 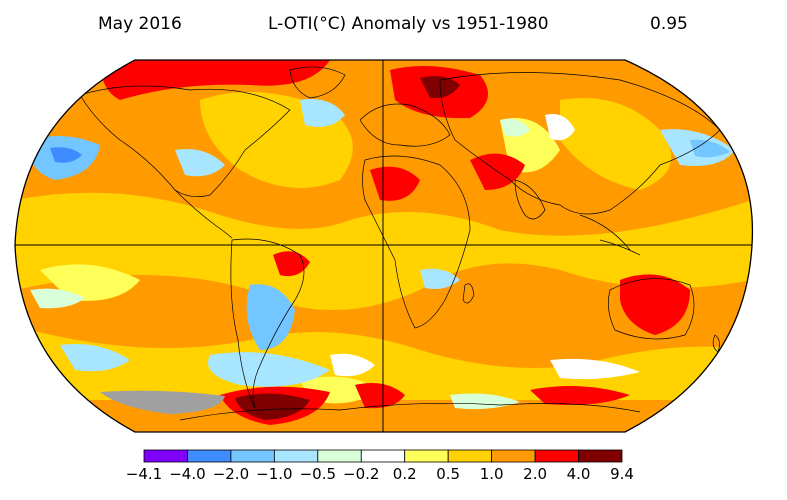 I want to click on legend-tick-label: 0.5, so click(x=448, y=474).